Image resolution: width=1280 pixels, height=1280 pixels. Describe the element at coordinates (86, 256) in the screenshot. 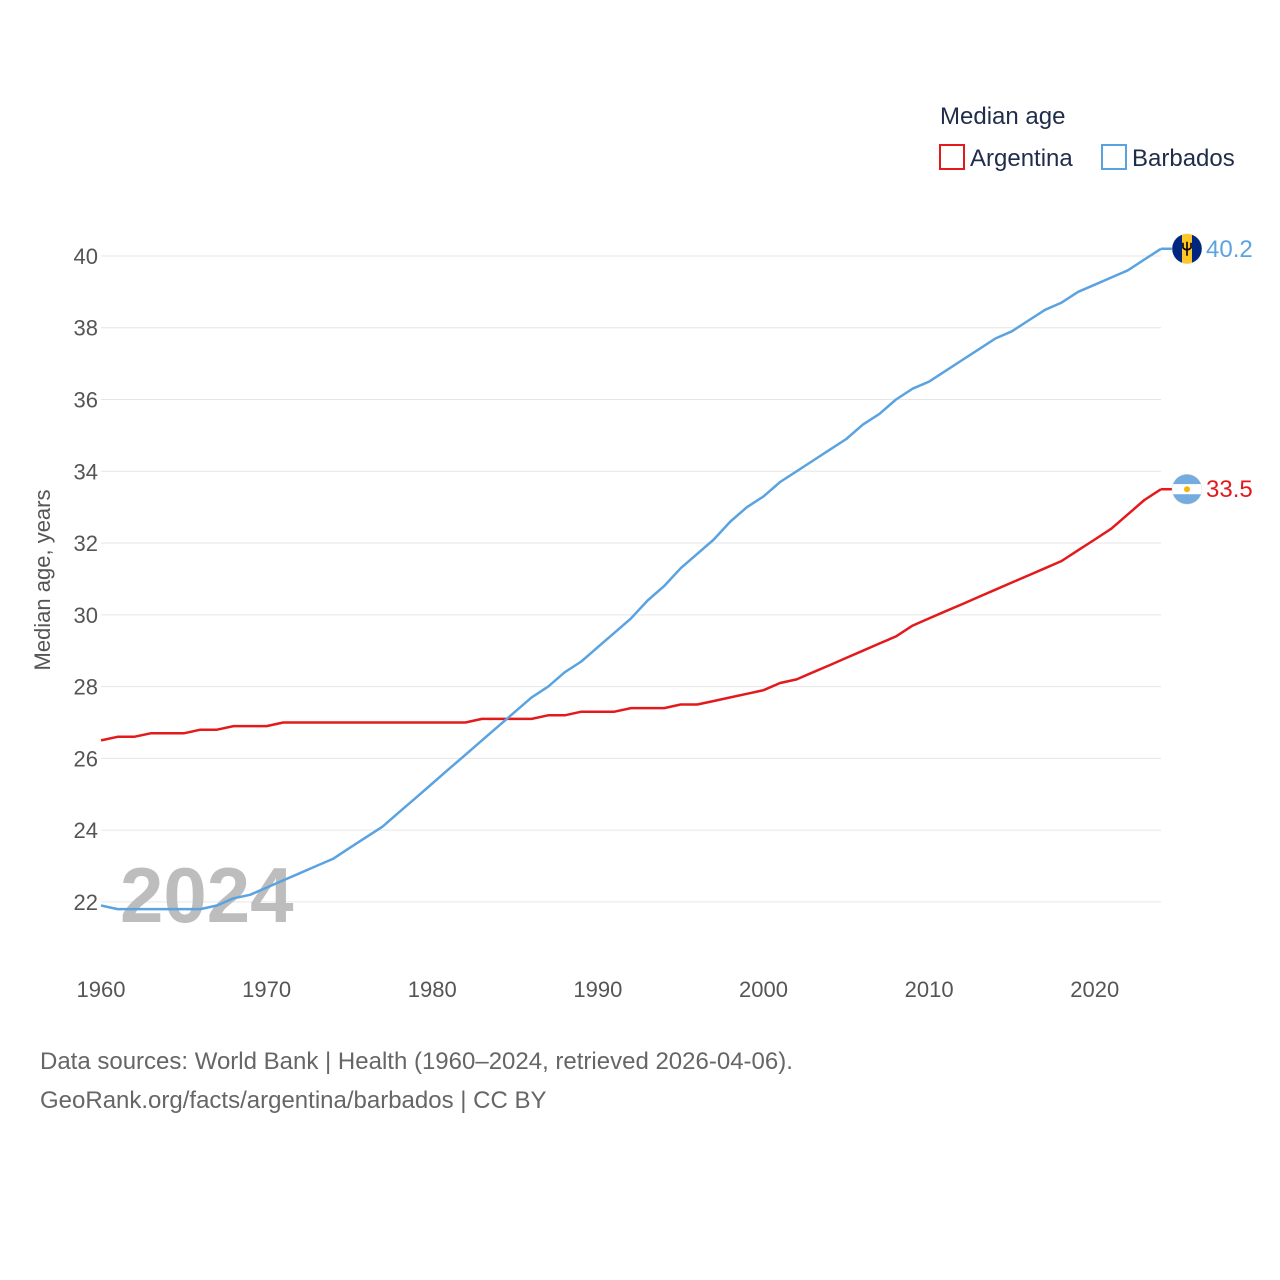

I see `y-tick-label-40: 40` at that location.